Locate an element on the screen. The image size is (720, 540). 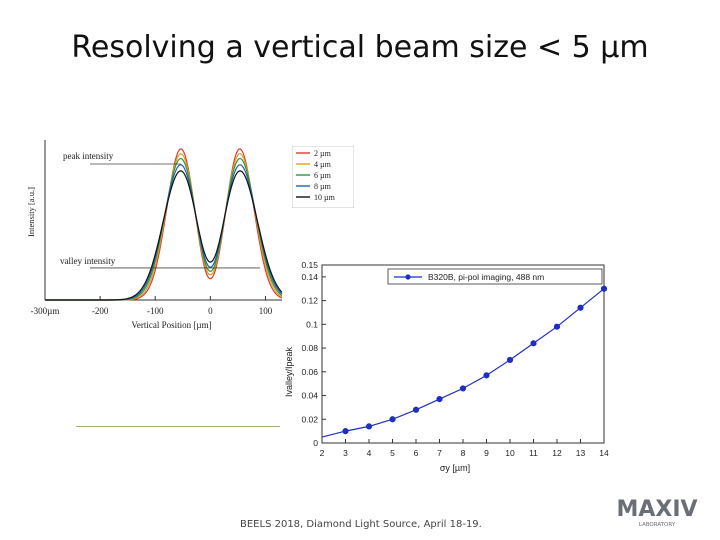
legend-label: 2 µm is located at coordinates (323, 153).